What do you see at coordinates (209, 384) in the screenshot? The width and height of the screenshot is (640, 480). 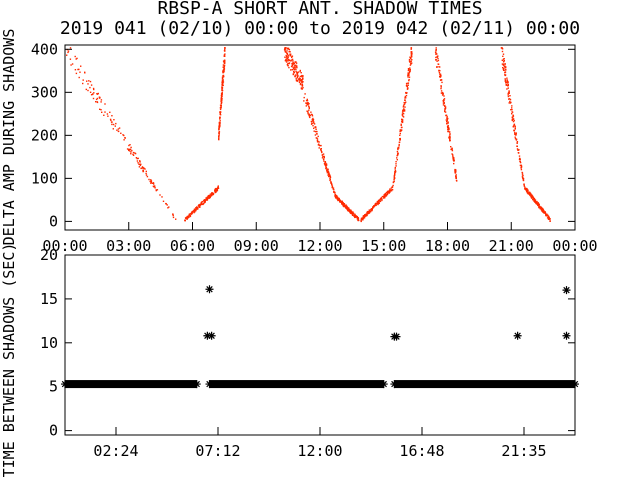 I see `star-marker` at bounding box center [209, 384].